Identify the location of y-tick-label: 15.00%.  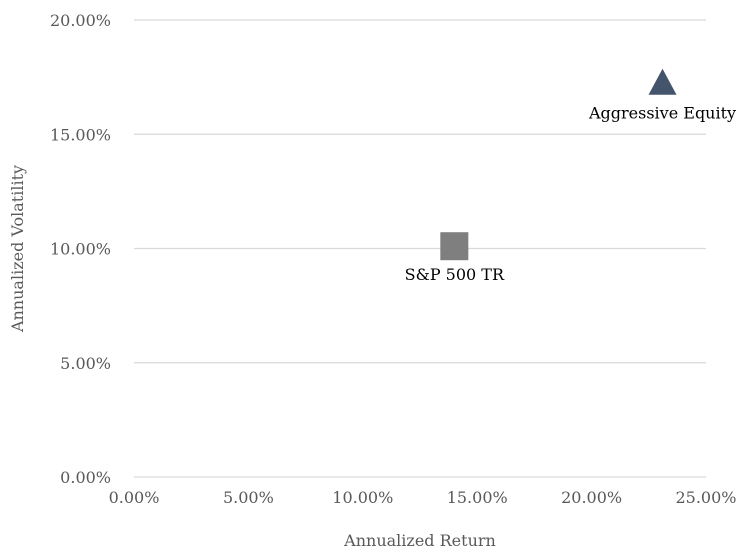
(80, 134).